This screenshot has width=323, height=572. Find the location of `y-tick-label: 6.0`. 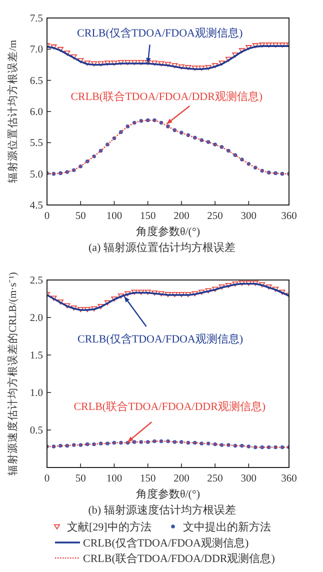

y-tick-label: 6.0 is located at coordinates (36, 112).